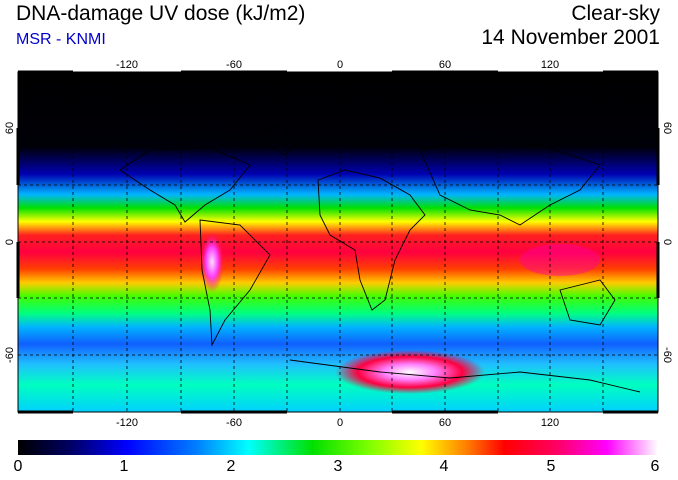 Image resolution: width=678 pixels, height=480 pixels. What do you see at coordinates (61, 39) in the screenshot?
I see `source-label: MSR - KNMI` at bounding box center [61, 39].